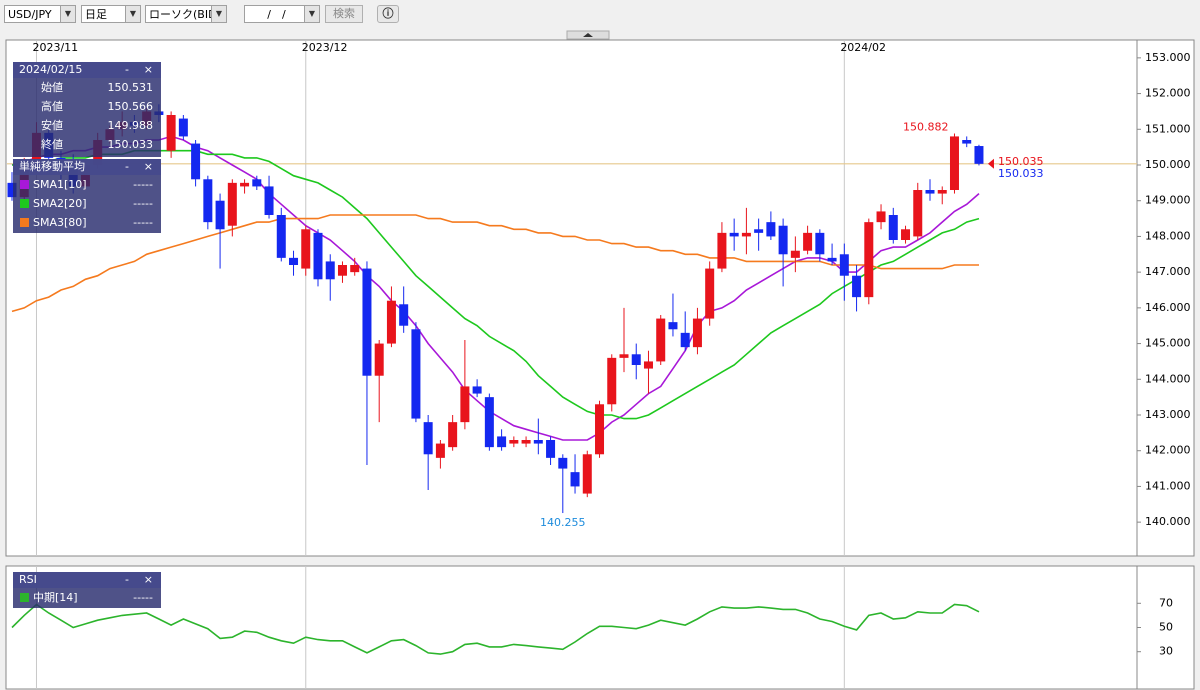 The width and height of the screenshot is (1200, 690). I want to click on date-input: / / ▼, so click(282, 14).